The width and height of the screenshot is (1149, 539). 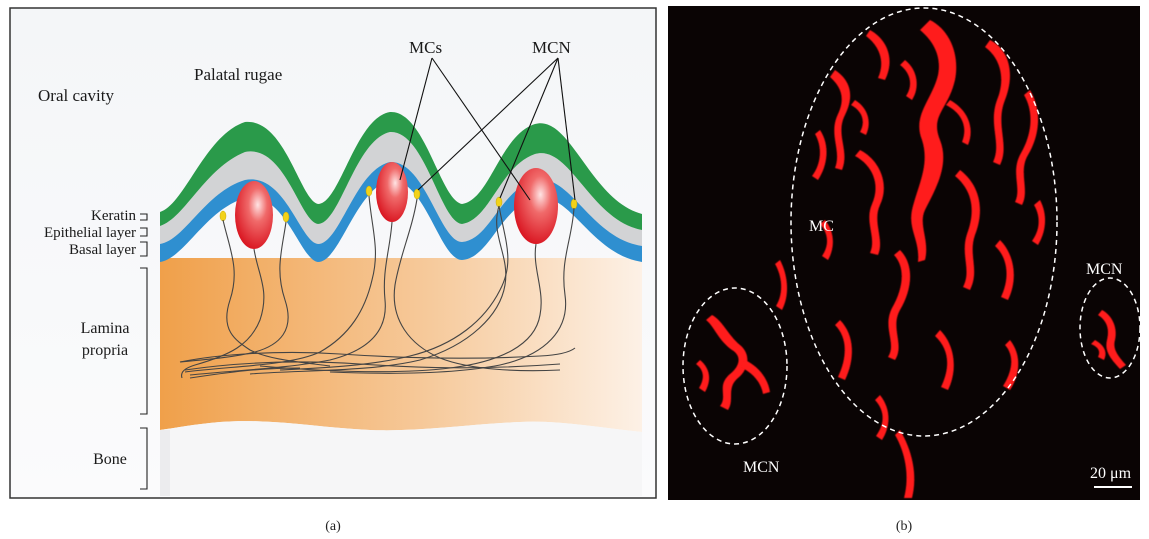 I want to click on mc-label: MC, so click(x=821, y=226).